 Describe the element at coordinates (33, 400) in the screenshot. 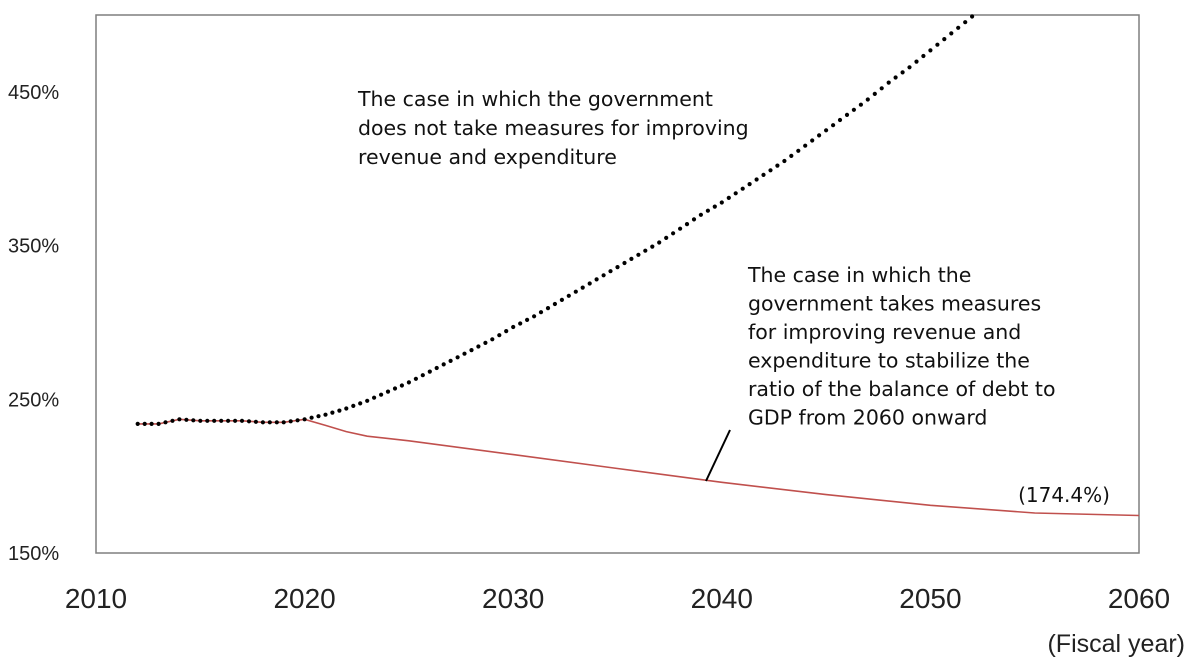

I see `y-tick-label: 250%` at that location.